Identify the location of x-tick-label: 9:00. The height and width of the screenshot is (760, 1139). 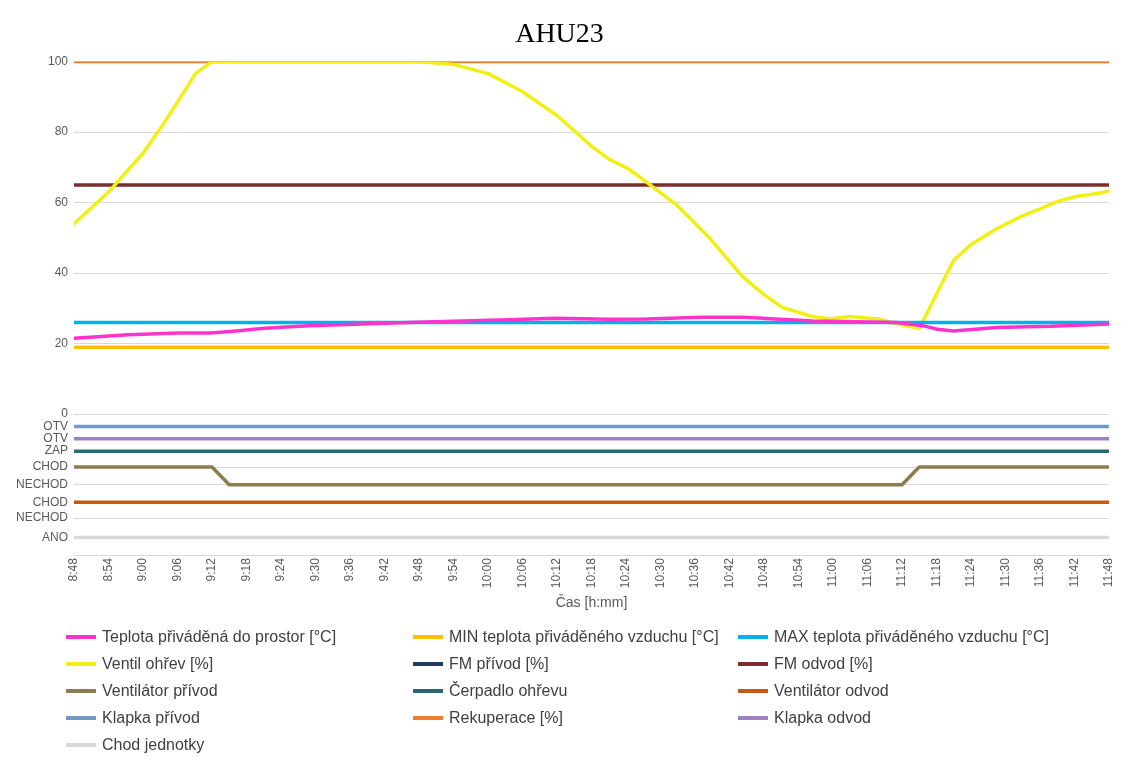
(142, 569).